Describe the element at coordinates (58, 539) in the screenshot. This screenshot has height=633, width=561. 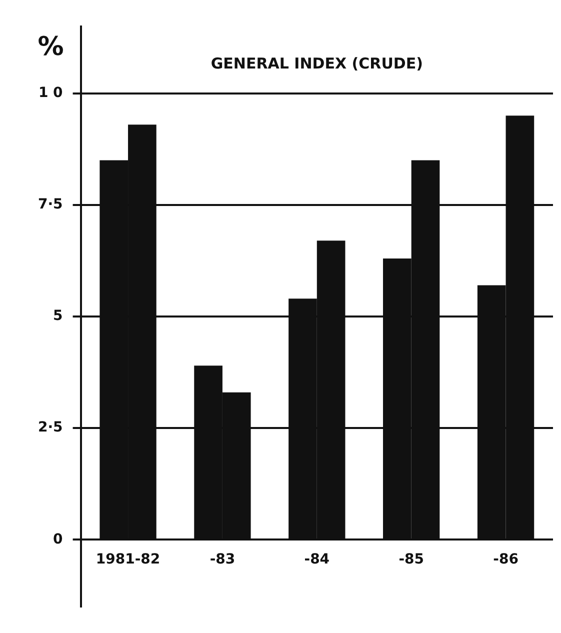
I see `y-tick-label: 0` at that location.